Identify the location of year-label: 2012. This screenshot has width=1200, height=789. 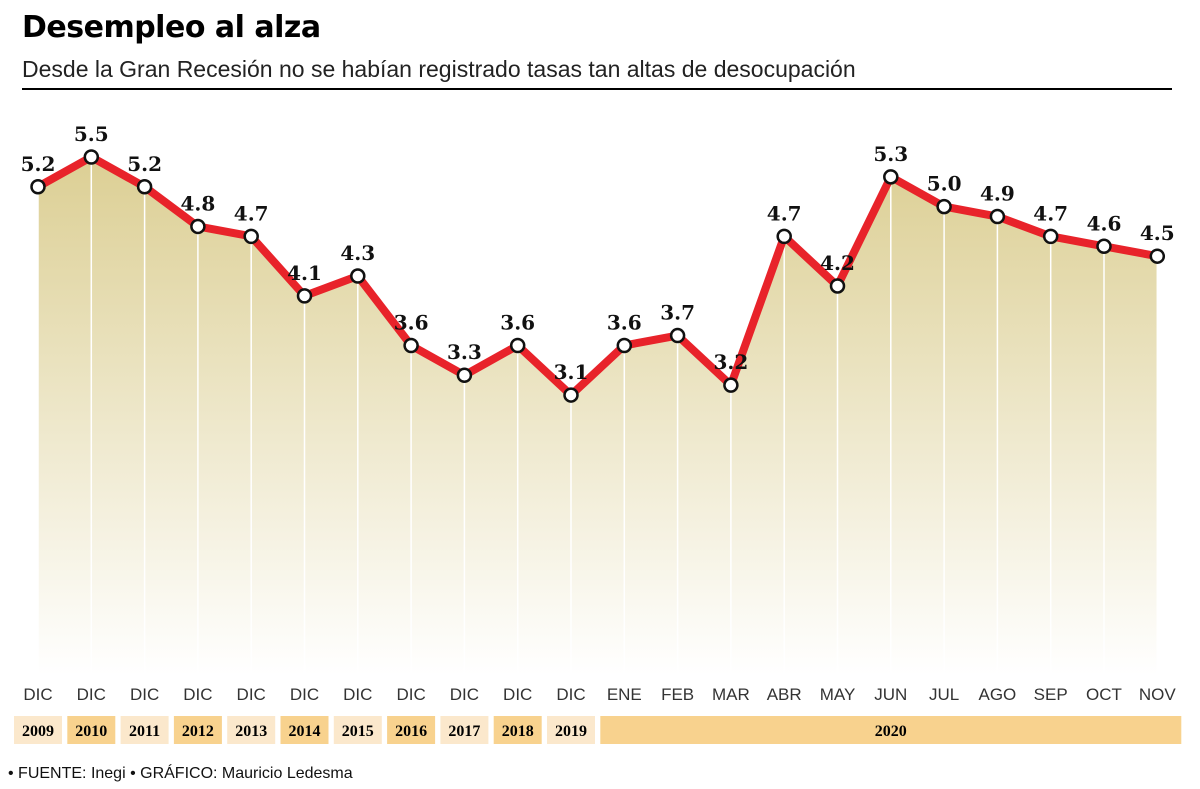
(198, 731).